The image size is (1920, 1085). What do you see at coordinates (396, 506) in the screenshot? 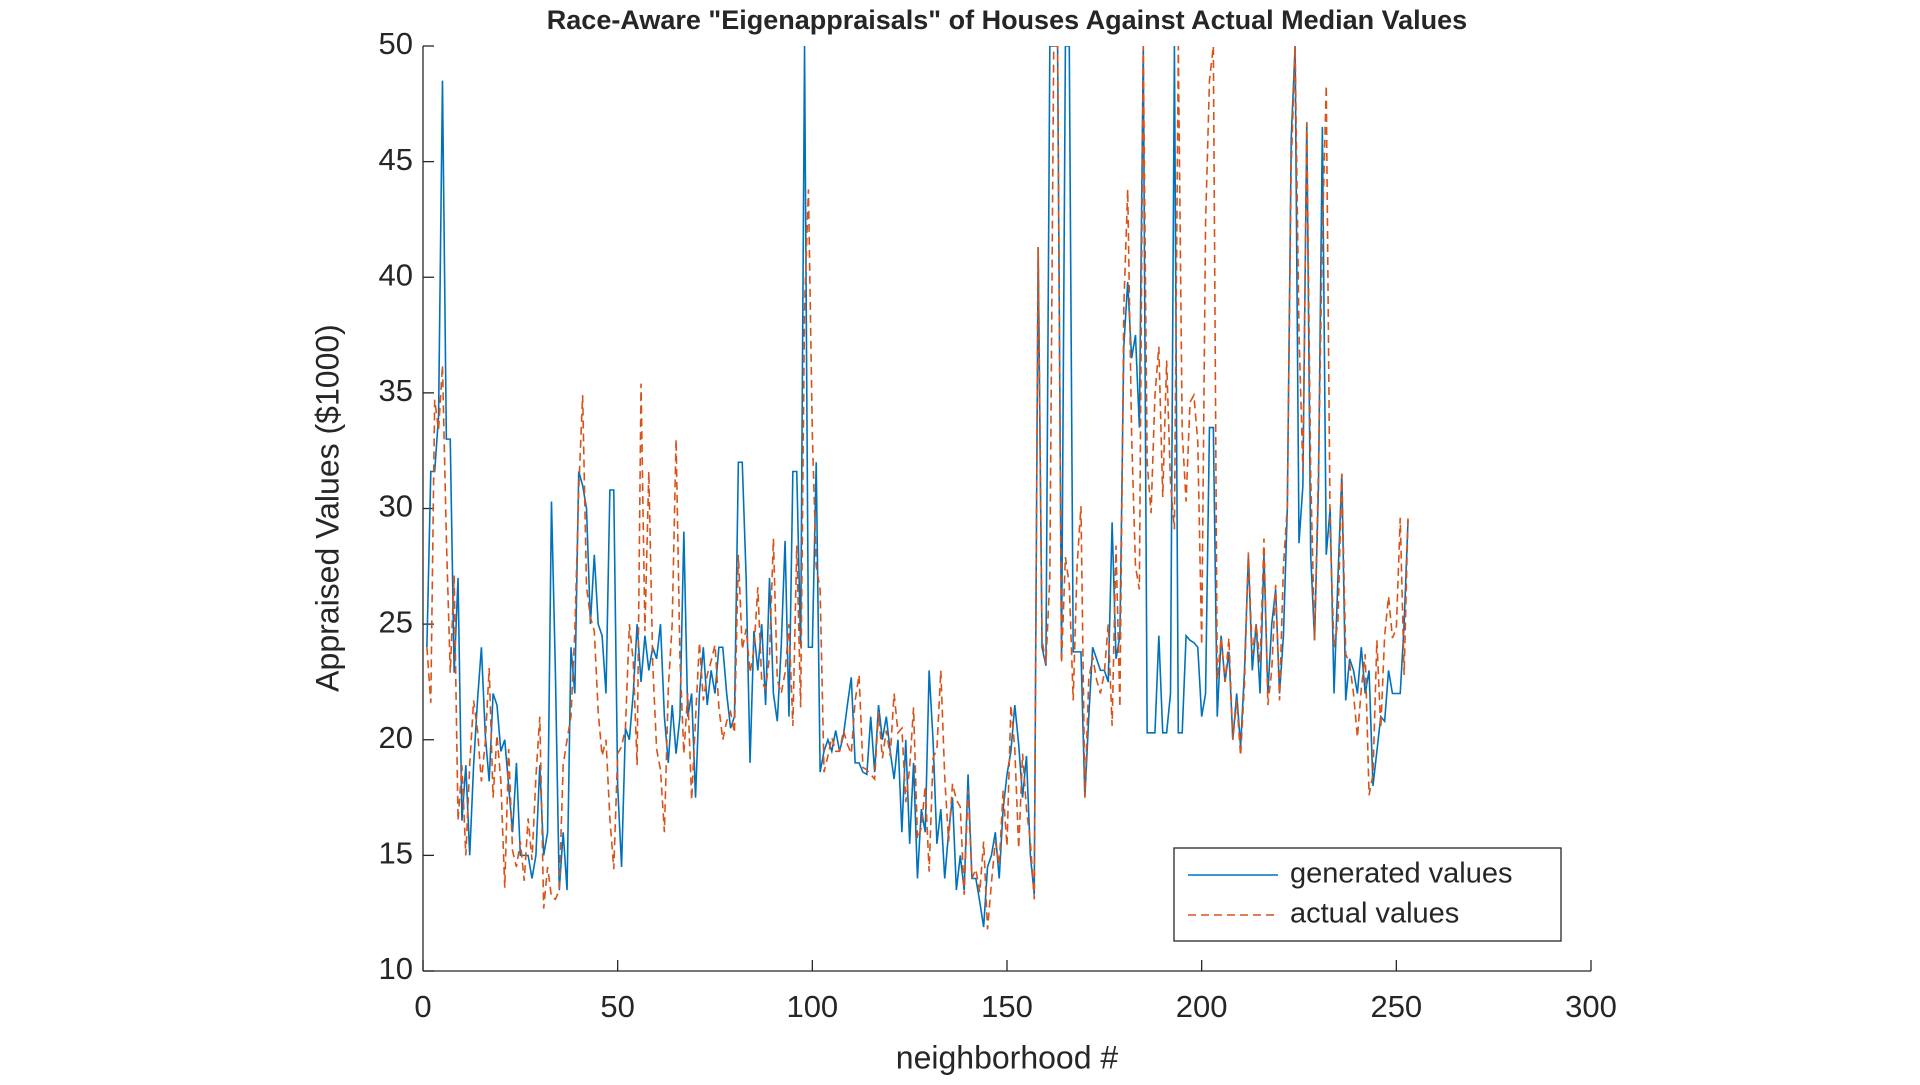
I see `y-tick-label: 30` at bounding box center [396, 506].